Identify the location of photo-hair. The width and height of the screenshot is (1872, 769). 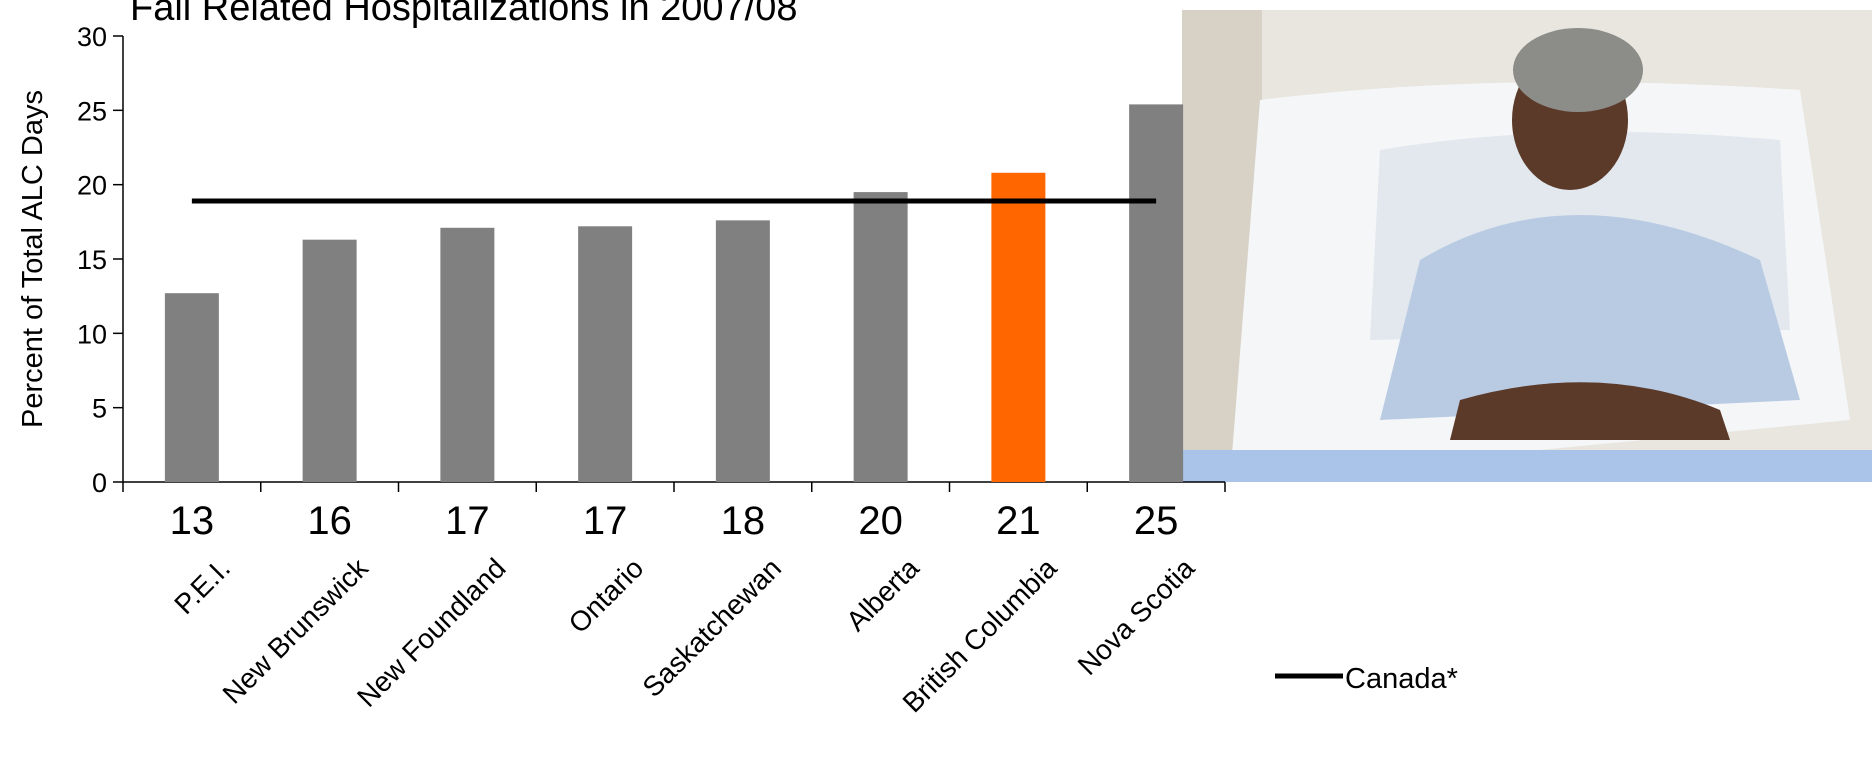
(1578, 70).